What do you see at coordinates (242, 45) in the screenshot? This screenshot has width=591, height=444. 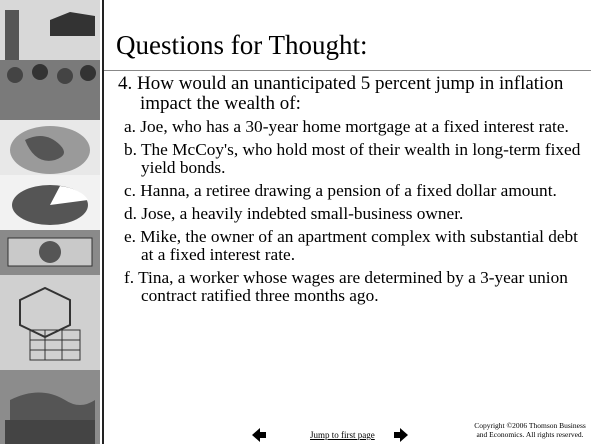 I see `slide-title: Questions for Thought:` at bounding box center [242, 45].